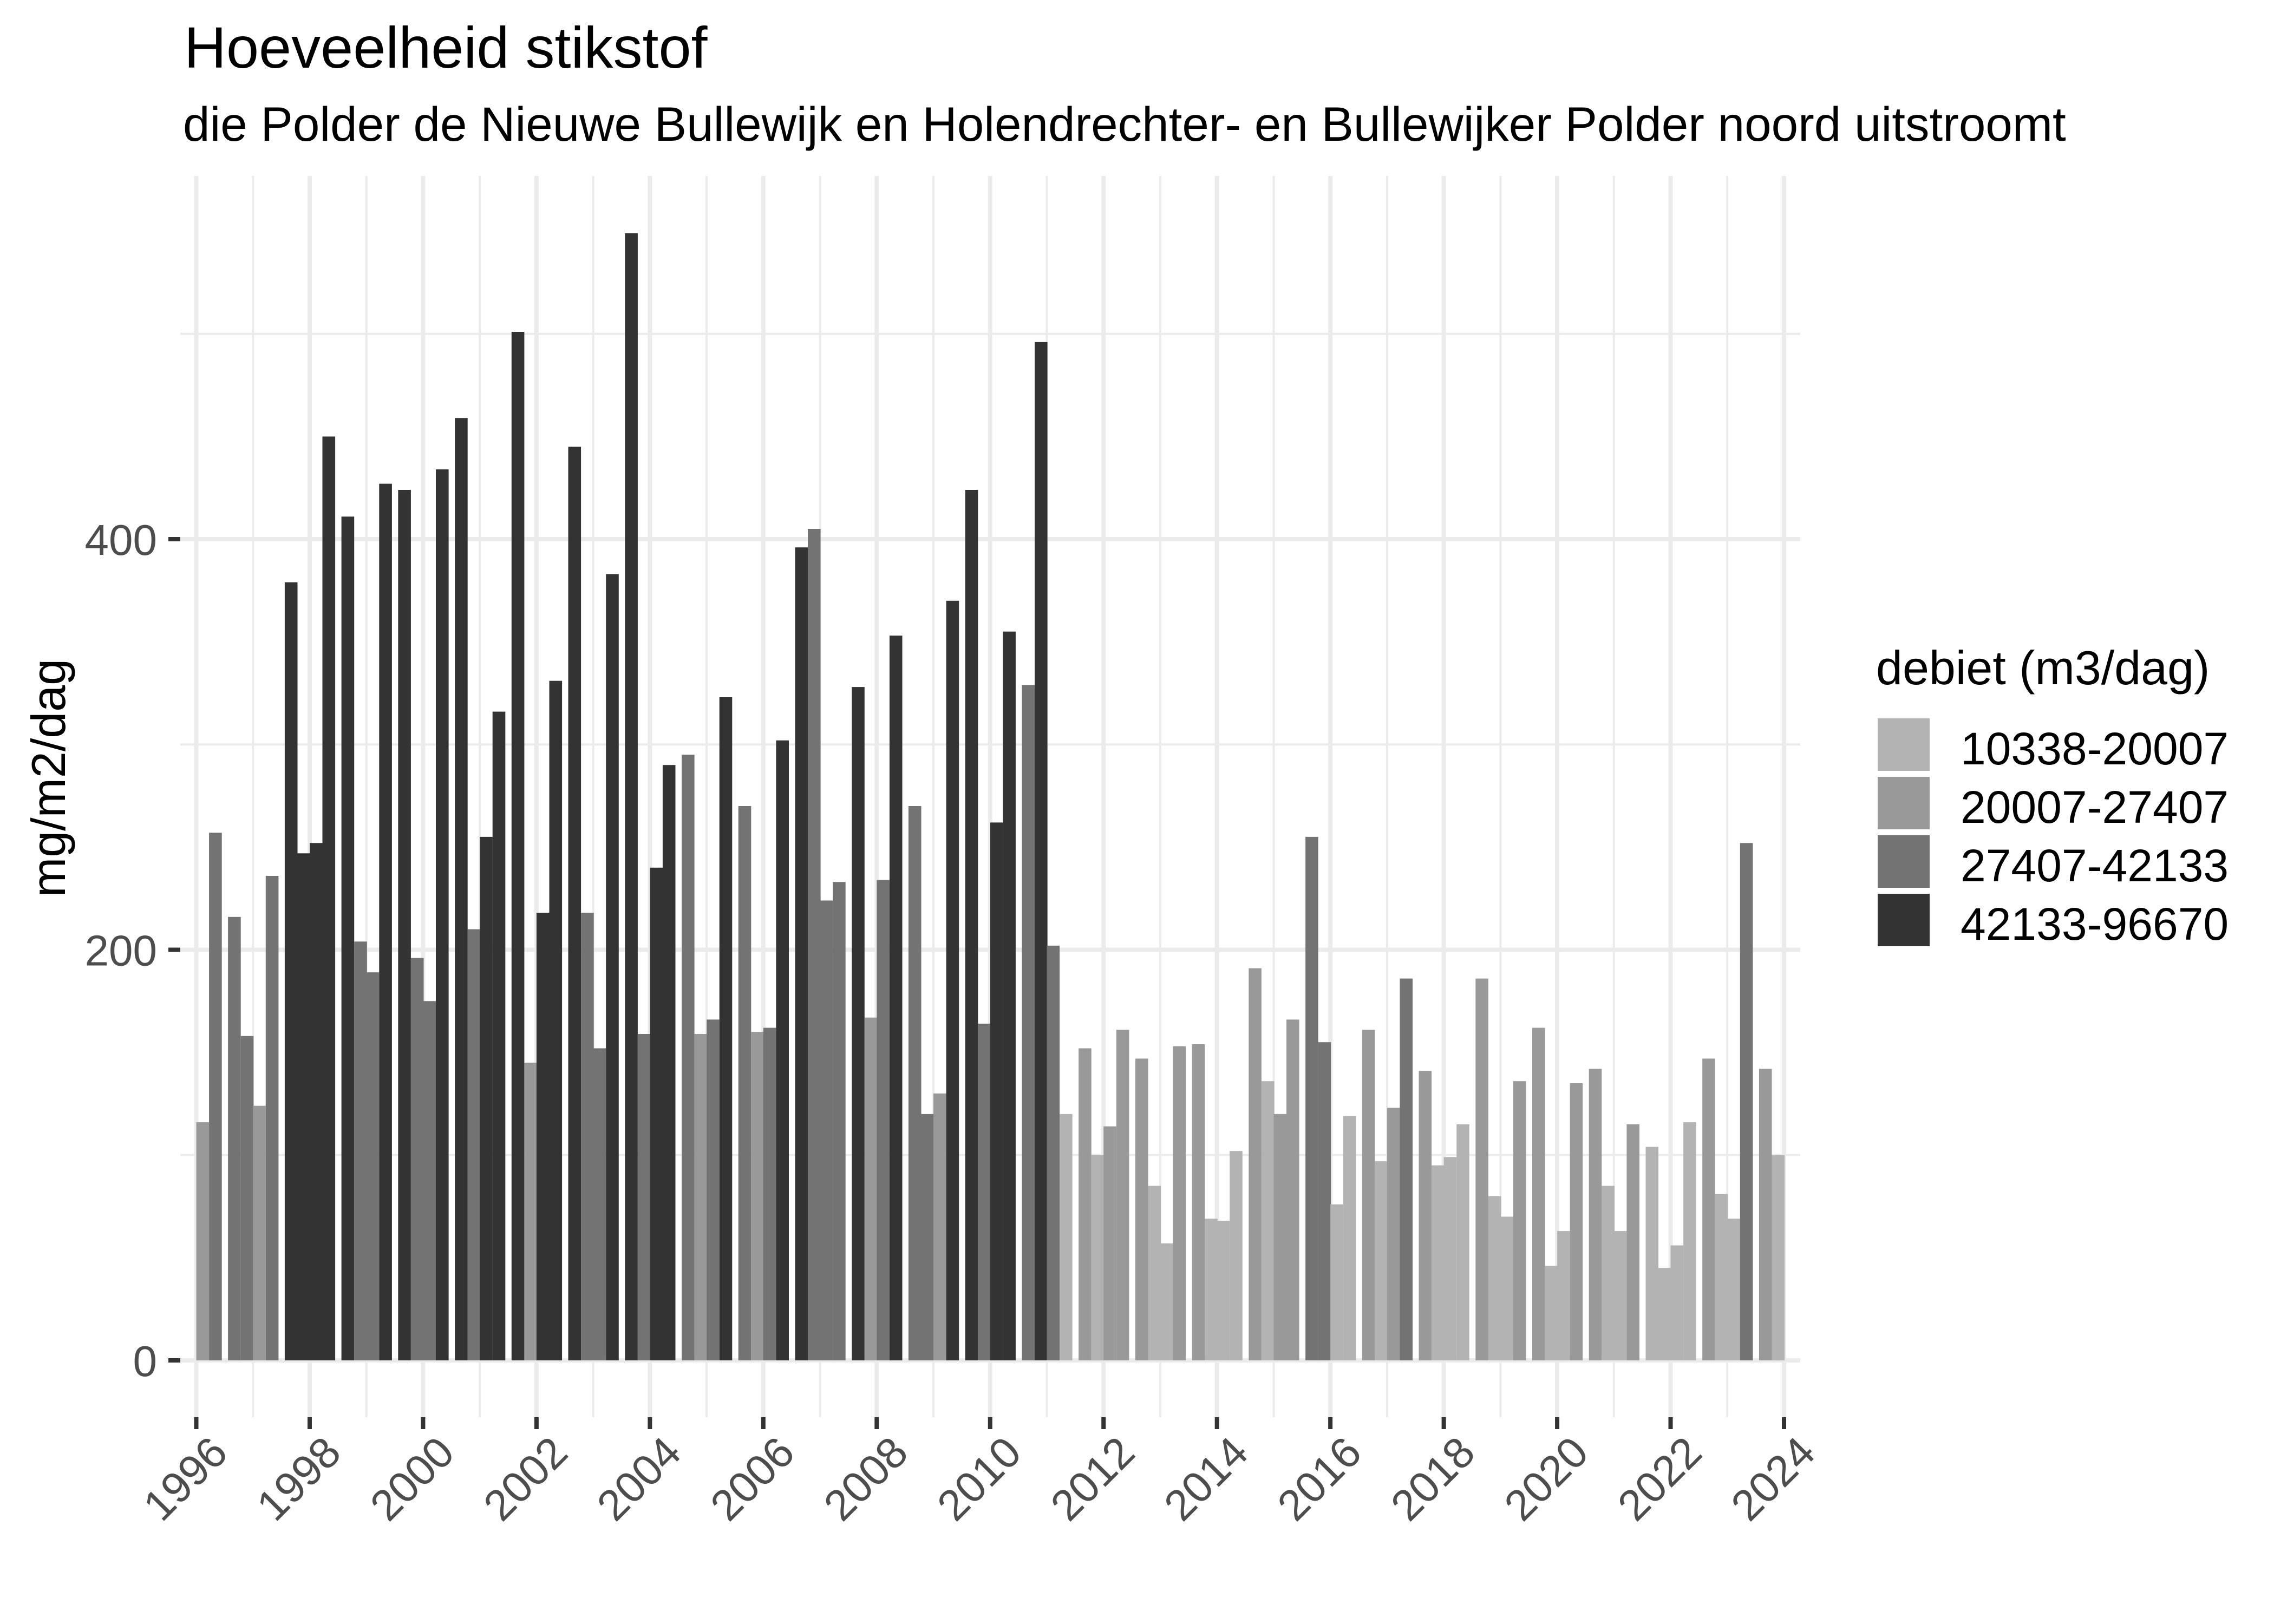 Image resolution: width=2274 pixels, height=1624 pixels. Describe the element at coordinates (1546, 1479) in the screenshot. I see `x-tick-label: 2020` at that location.